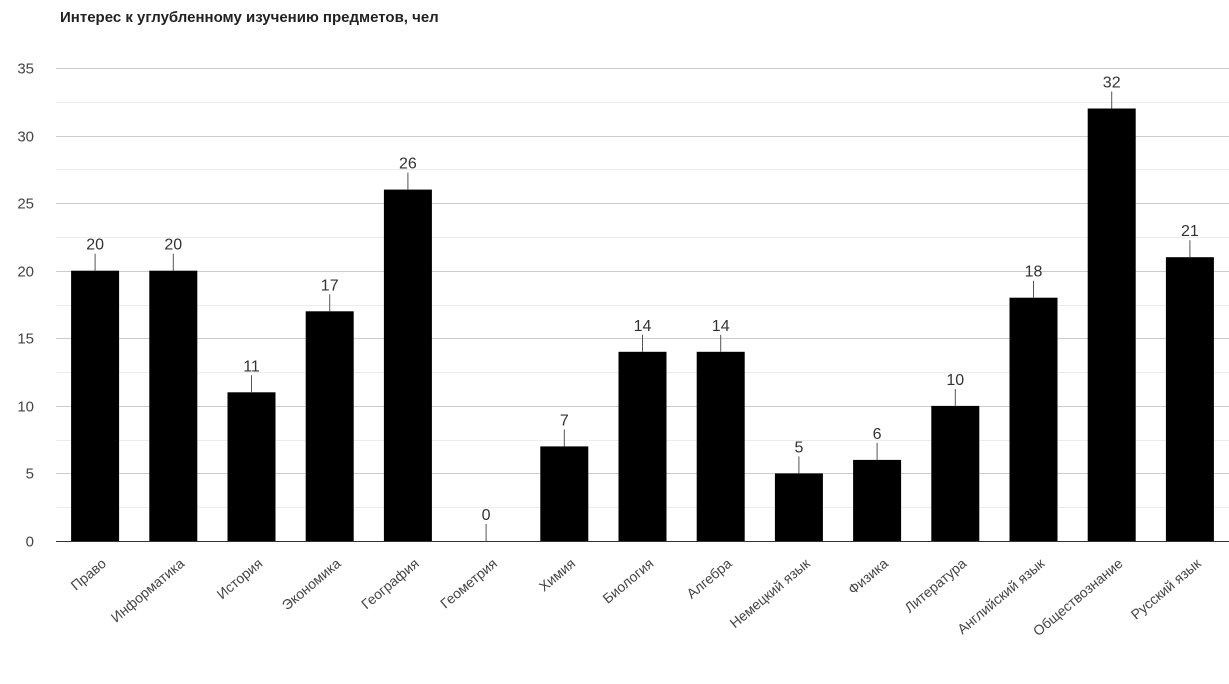 The width and height of the screenshot is (1229, 684). Describe the element at coordinates (25, 272) in the screenshot. I see `y-tick-label: 20` at that location.